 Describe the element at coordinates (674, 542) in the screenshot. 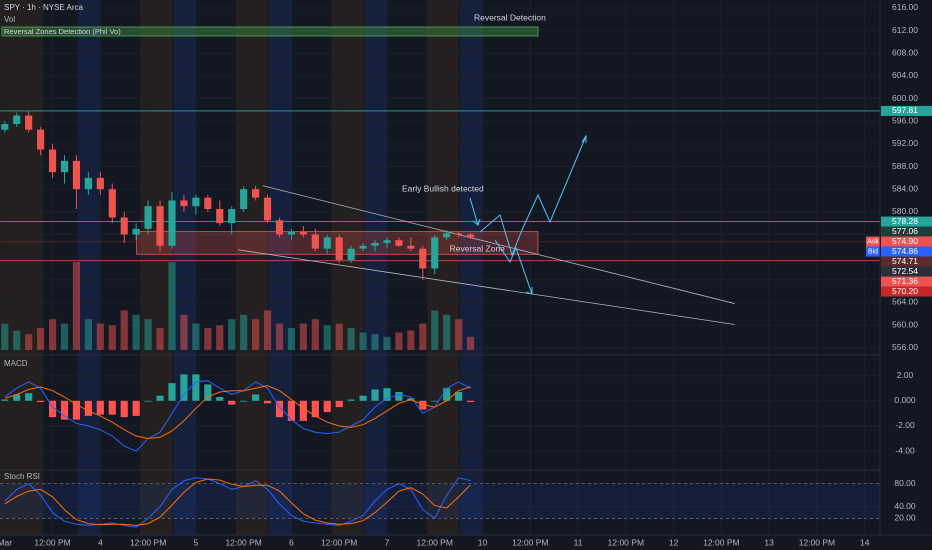

I see `x-tick-label: 12` at that location.